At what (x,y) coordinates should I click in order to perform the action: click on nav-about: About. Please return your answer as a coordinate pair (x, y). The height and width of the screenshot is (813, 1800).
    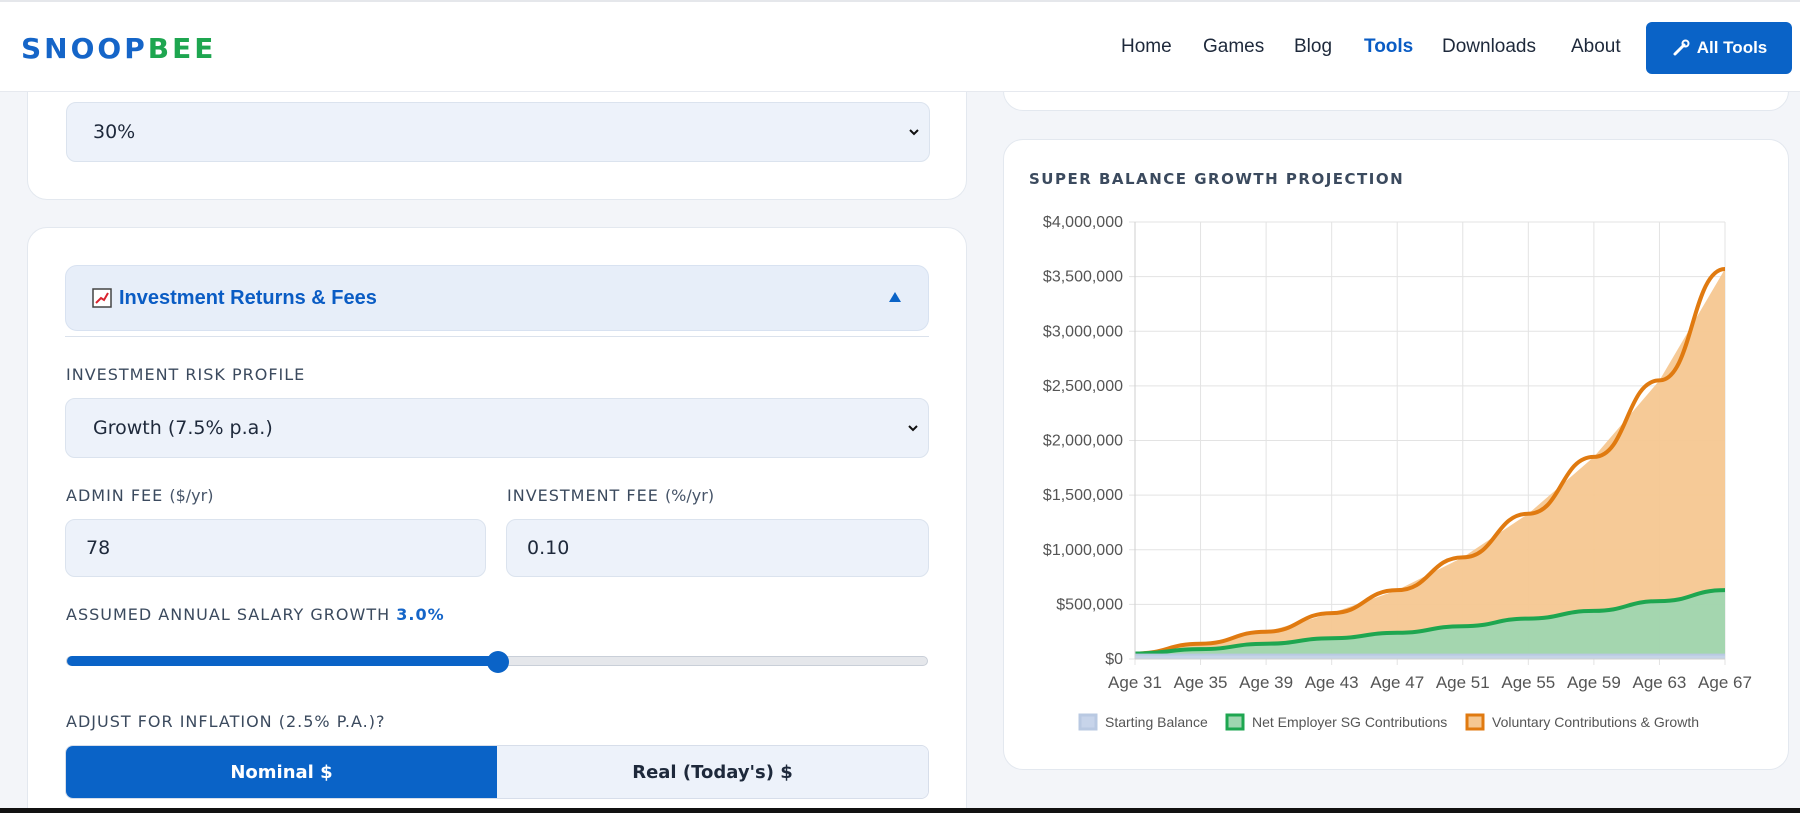
    Looking at the image, I should click on (1596, 46).